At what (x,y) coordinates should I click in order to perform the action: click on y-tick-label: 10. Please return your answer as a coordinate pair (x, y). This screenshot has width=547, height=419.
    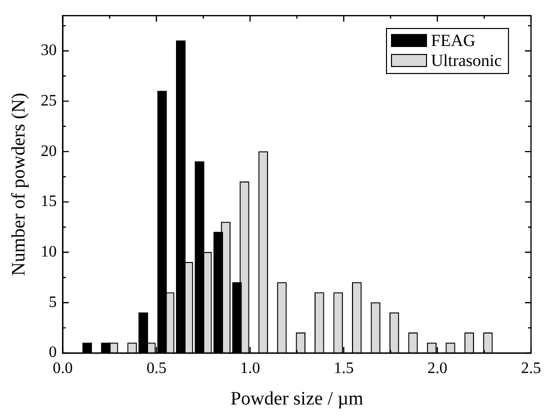
    Looking at the image, I should click on (48, 251).